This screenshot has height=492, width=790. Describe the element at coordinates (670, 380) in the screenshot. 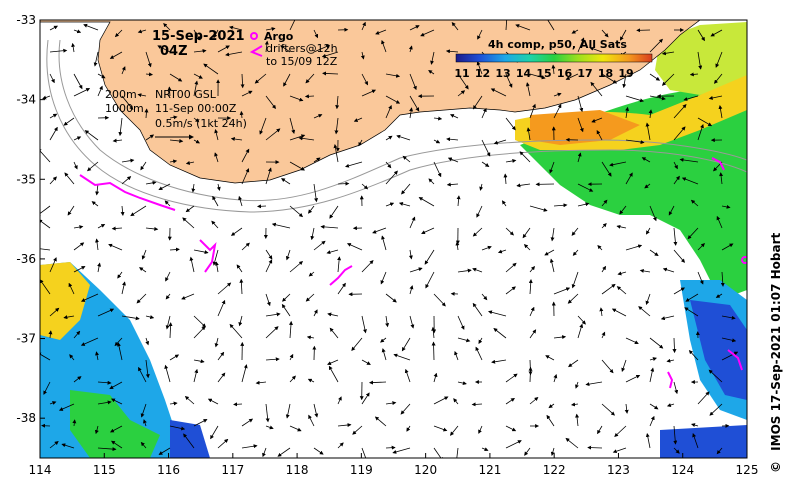

I see `drifter-track` at that location.